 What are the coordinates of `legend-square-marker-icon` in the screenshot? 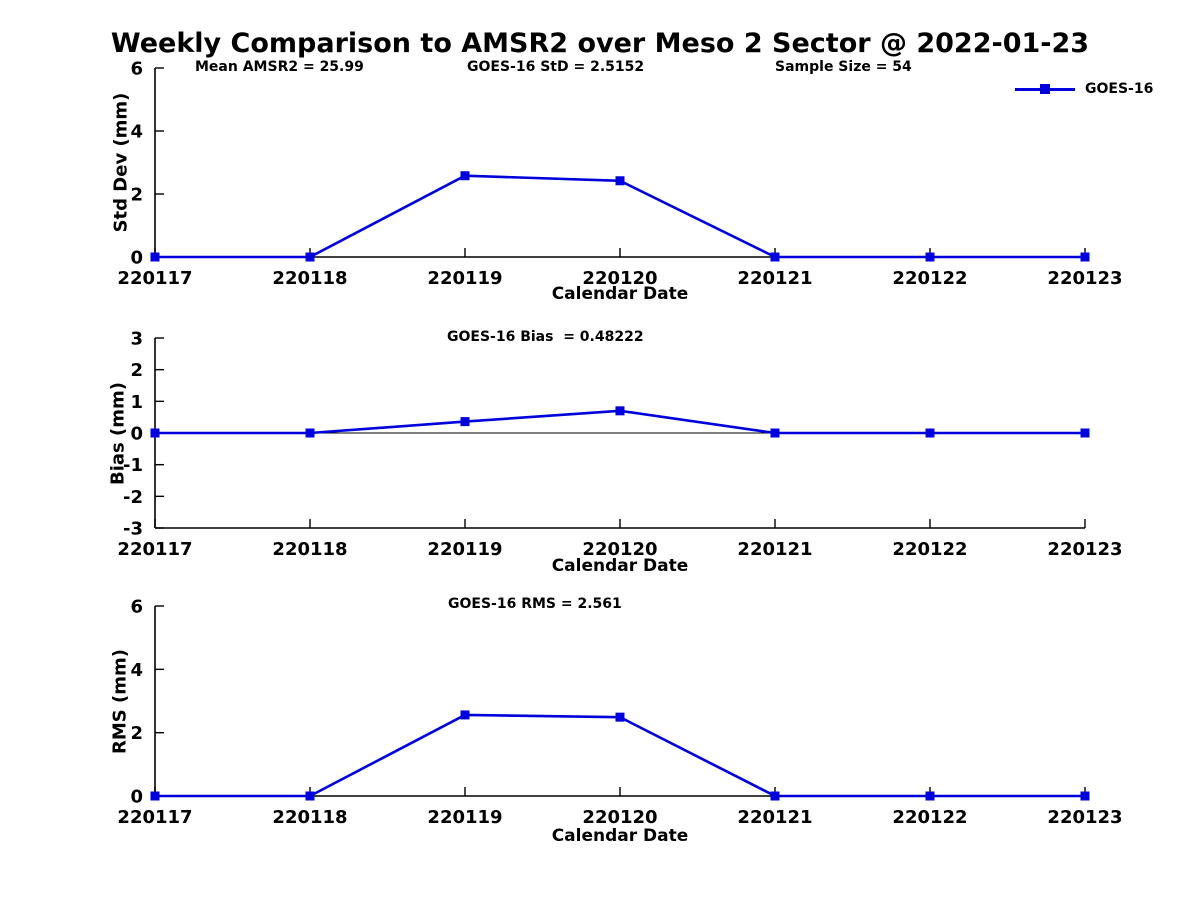 It's located at (1045, 89).